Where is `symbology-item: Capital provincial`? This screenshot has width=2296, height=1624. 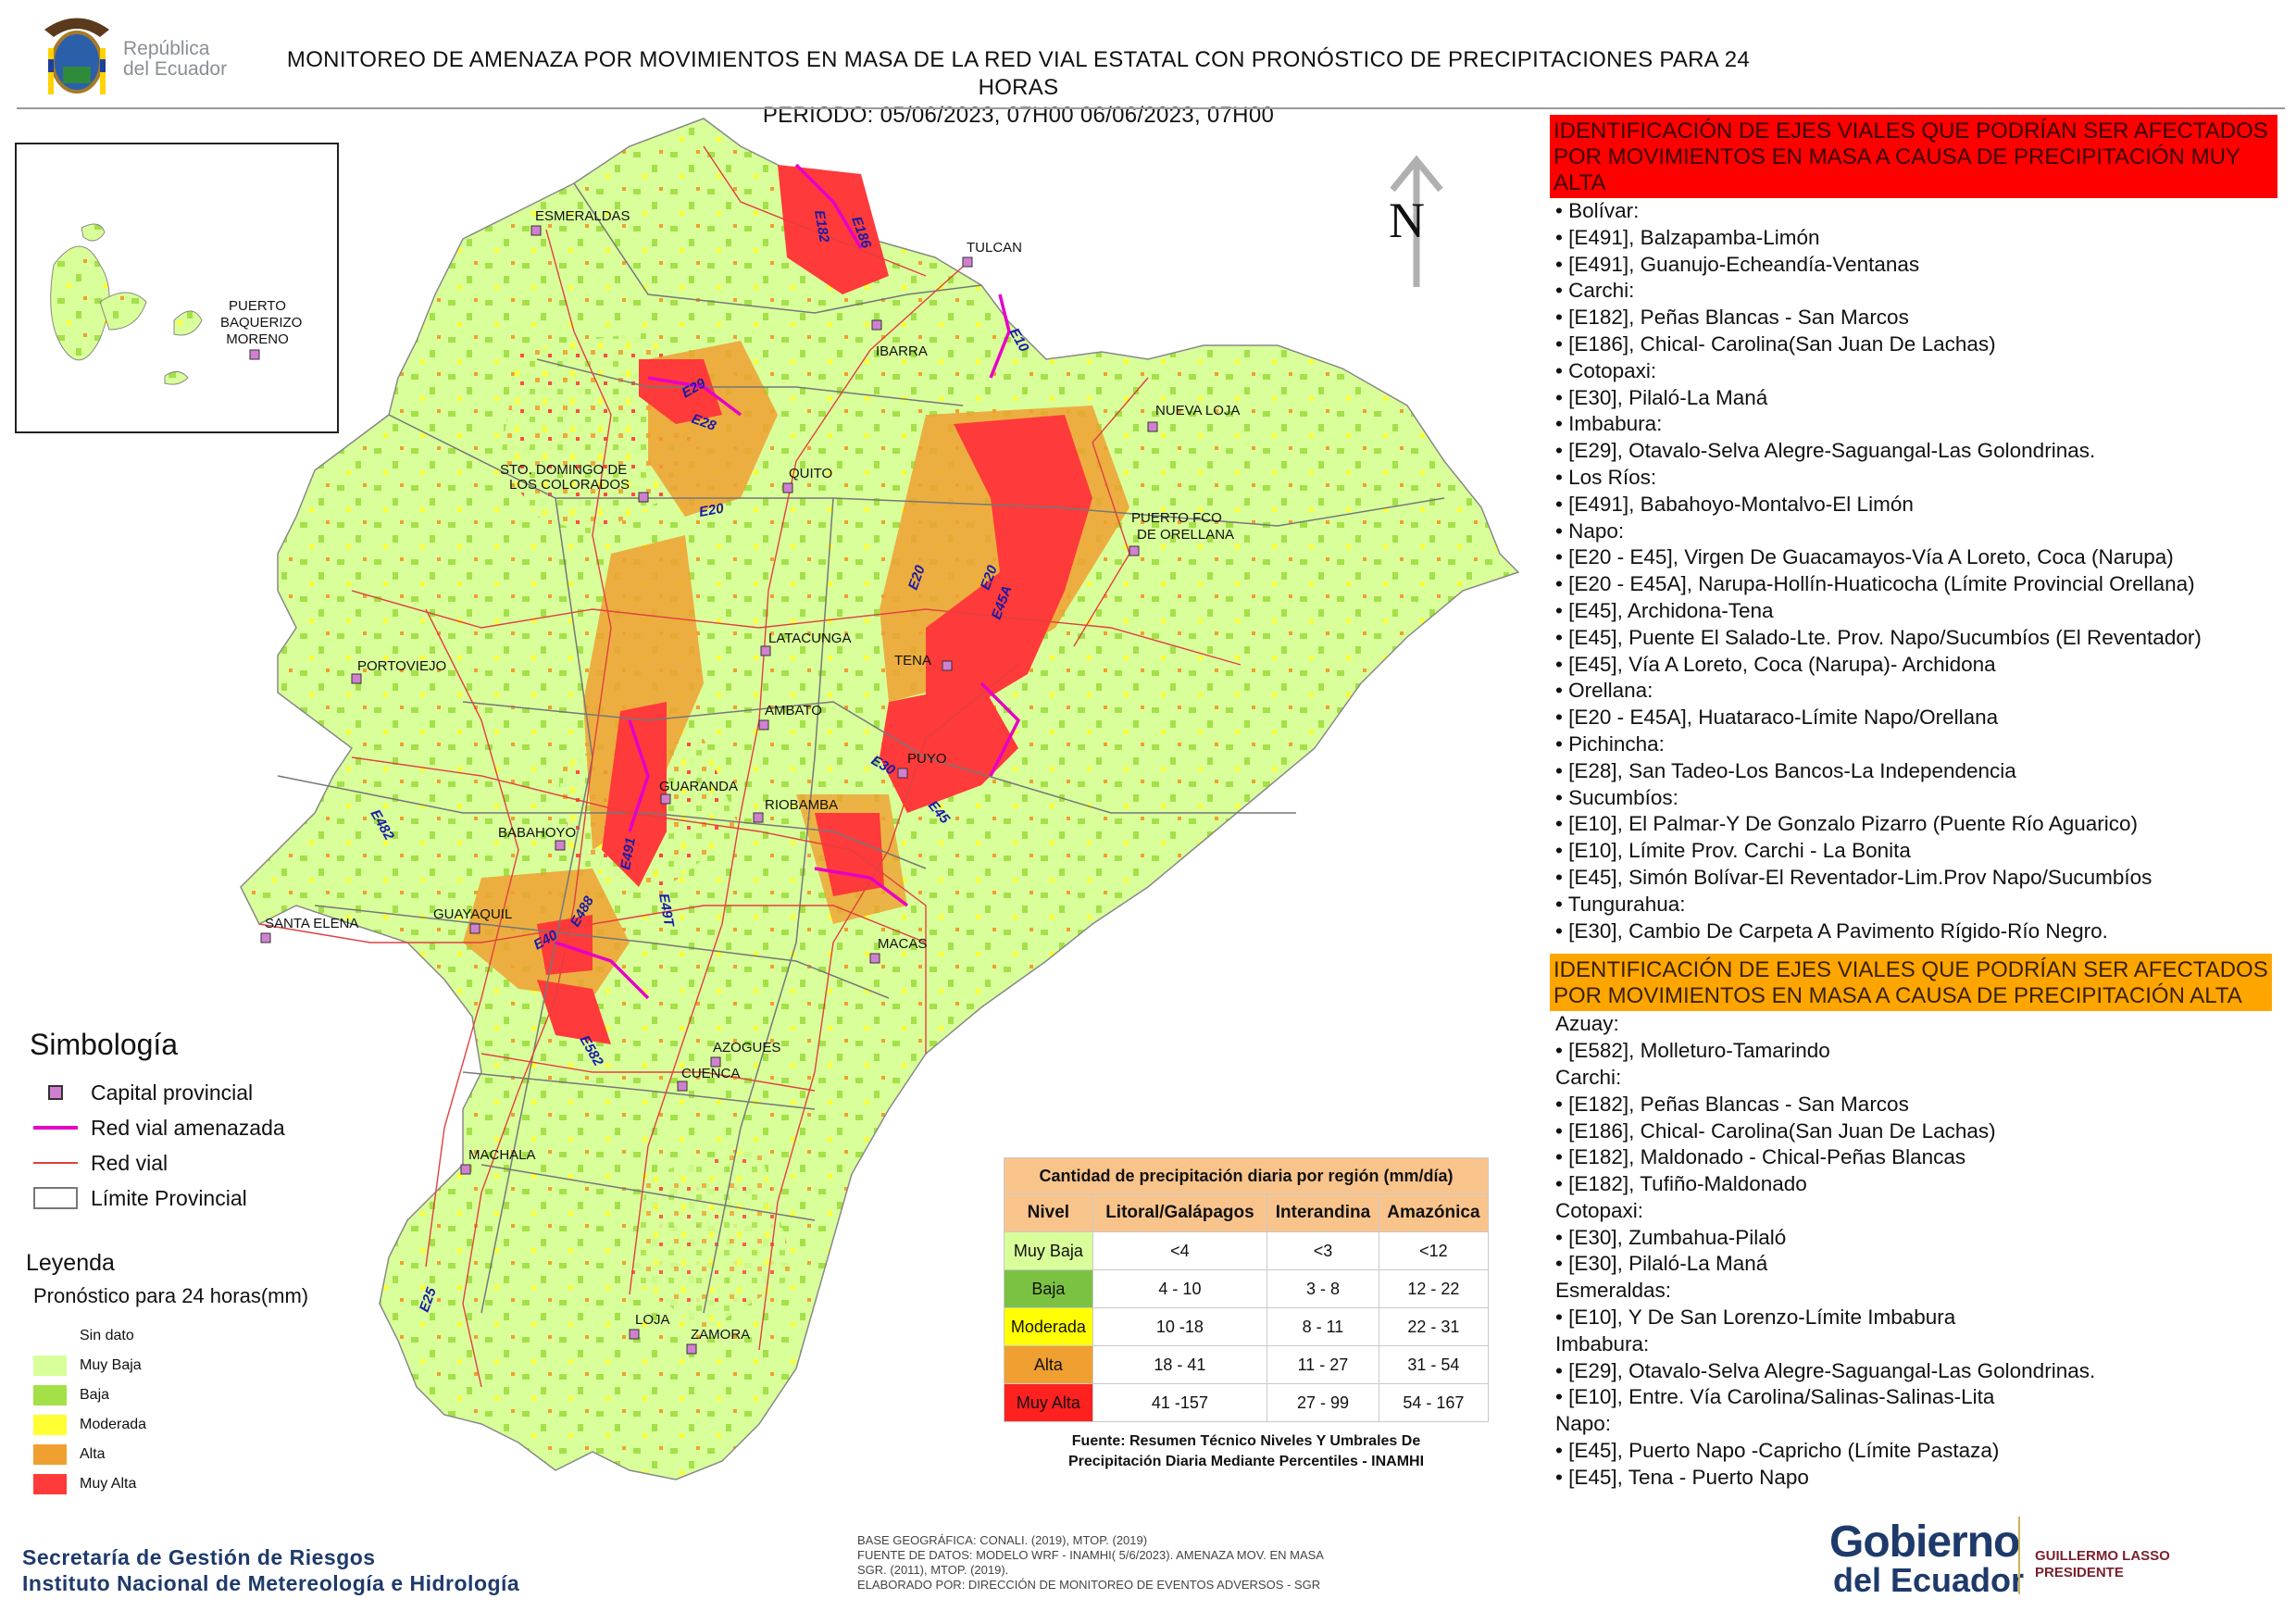
symbology-item: Capital provincial is located at coordinates (205, 1092).